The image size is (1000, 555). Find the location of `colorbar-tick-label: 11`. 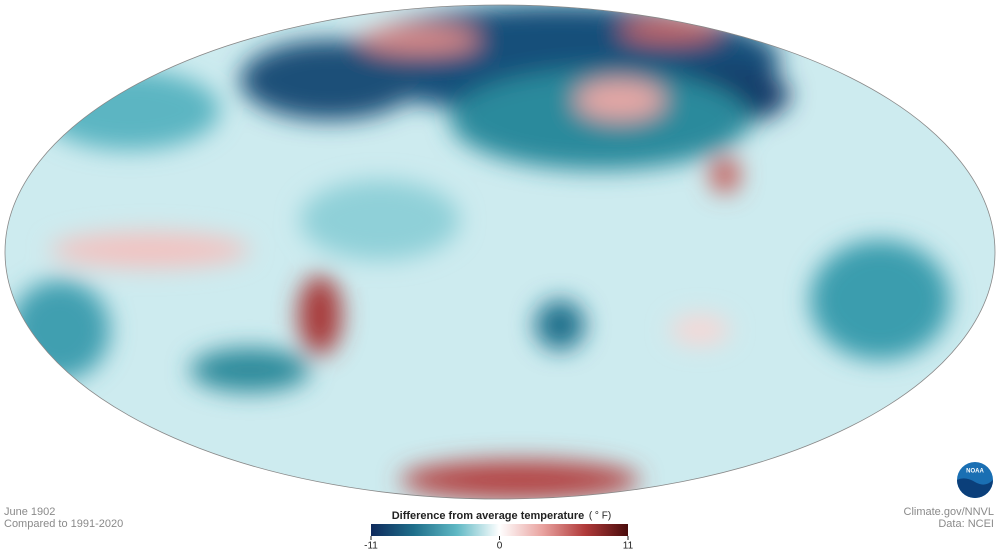

colorbar-tick-label: 11 is located at coordinates (628, 546).